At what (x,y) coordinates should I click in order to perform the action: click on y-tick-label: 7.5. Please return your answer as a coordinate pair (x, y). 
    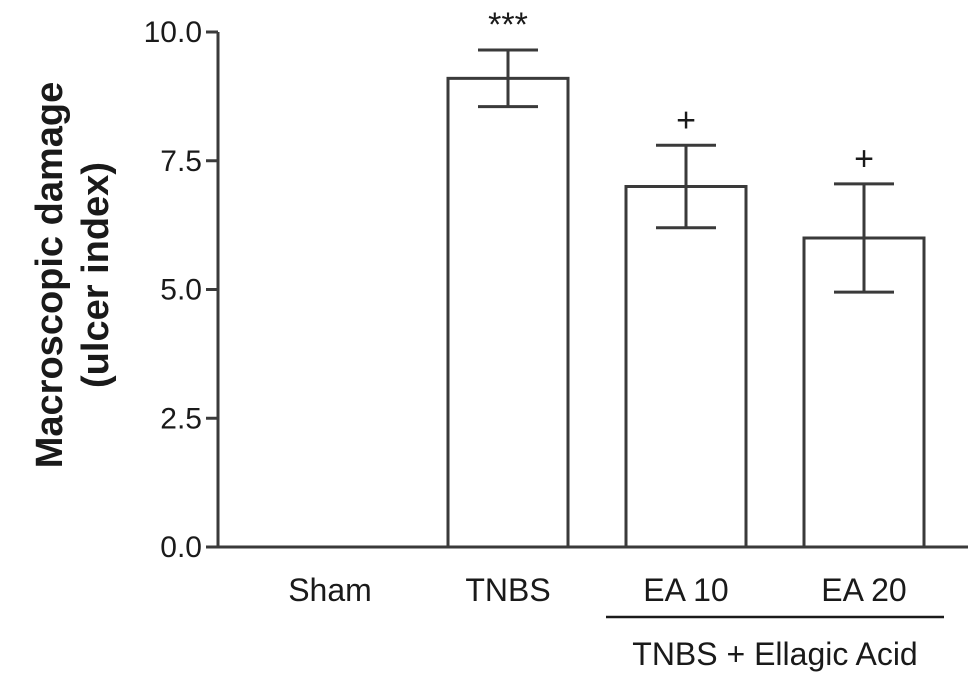
    Looking at the image, I should click on (181, 161).